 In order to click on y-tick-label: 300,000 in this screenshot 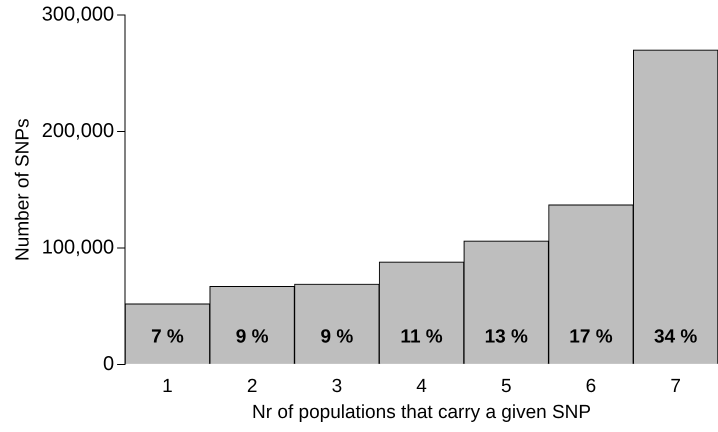, I will do `click(78, 15)`.